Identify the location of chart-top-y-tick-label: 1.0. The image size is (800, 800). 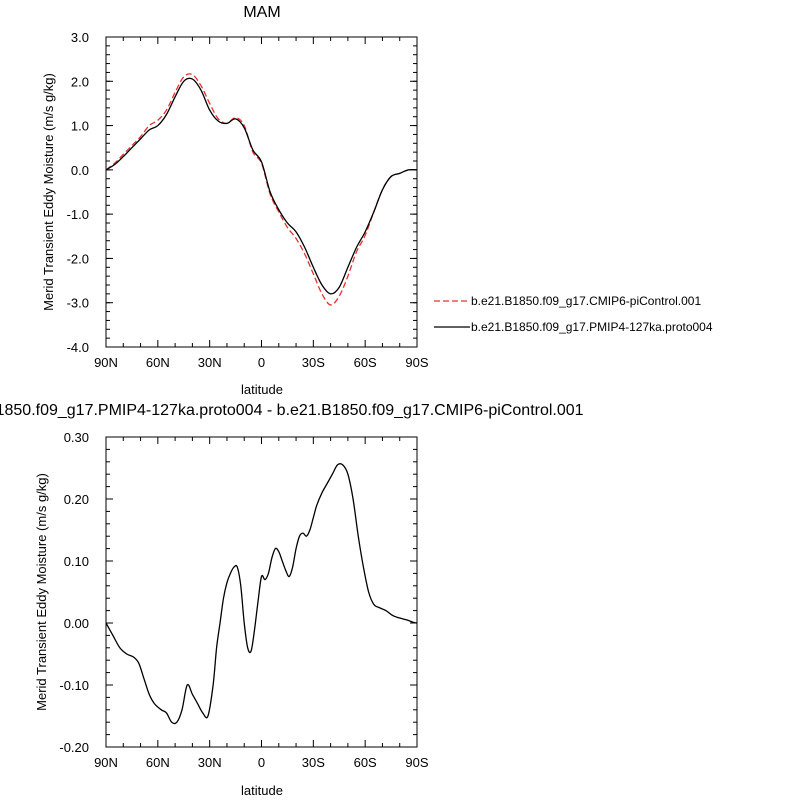
(80, 126).